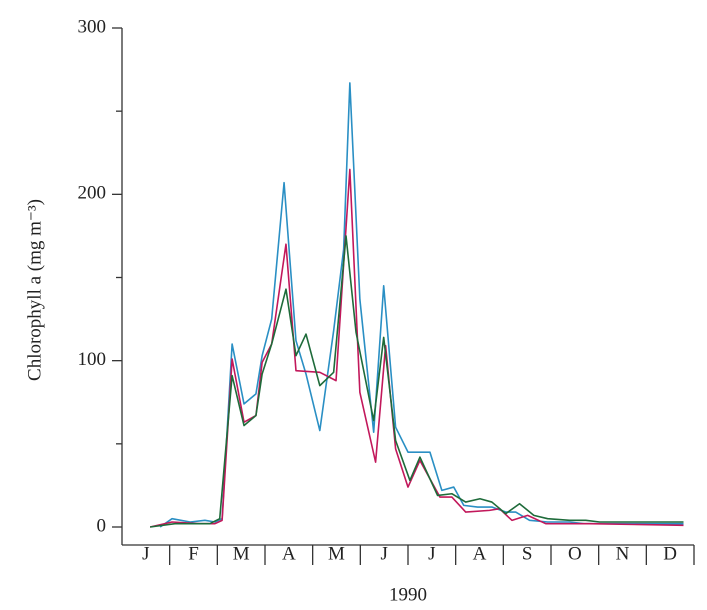  What do you see at coordinates (623, 553) in the screenshot?
I see `x-tick-label: N` at bounding box center [623, 553].